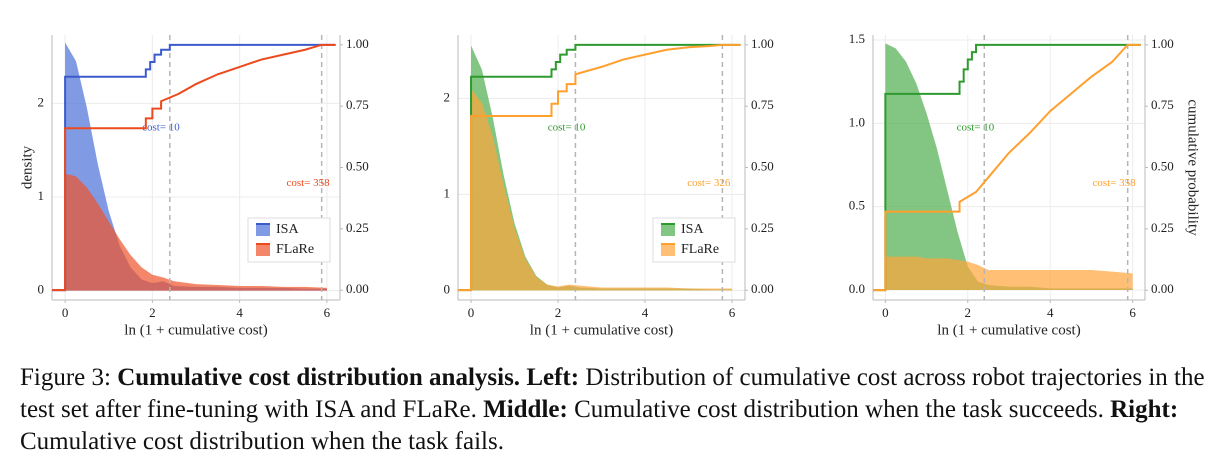 The height and width of the screenshot is (475, 1220). What do you see at coordinates (553, 377) in the screenshot?
I see `caption-head: Left:` at bounding box center [553, 377].